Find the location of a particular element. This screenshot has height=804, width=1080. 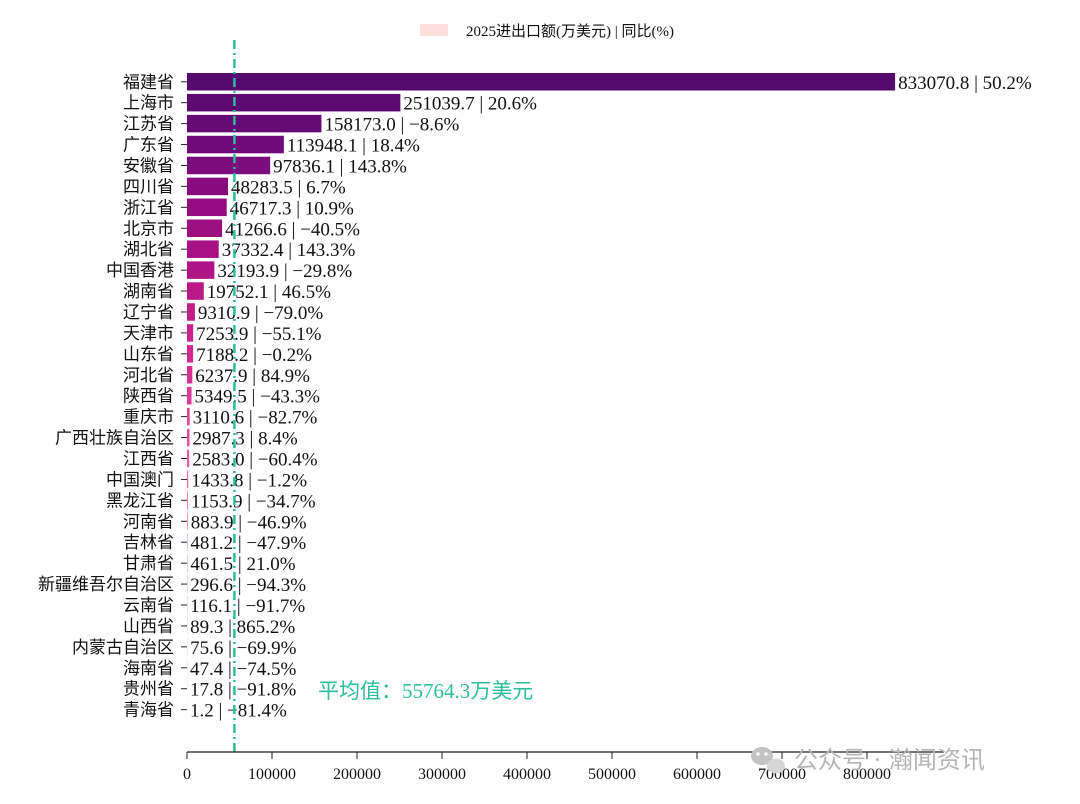

value-label: 47.4 | −74.5% is located at coordinates (243, 669).